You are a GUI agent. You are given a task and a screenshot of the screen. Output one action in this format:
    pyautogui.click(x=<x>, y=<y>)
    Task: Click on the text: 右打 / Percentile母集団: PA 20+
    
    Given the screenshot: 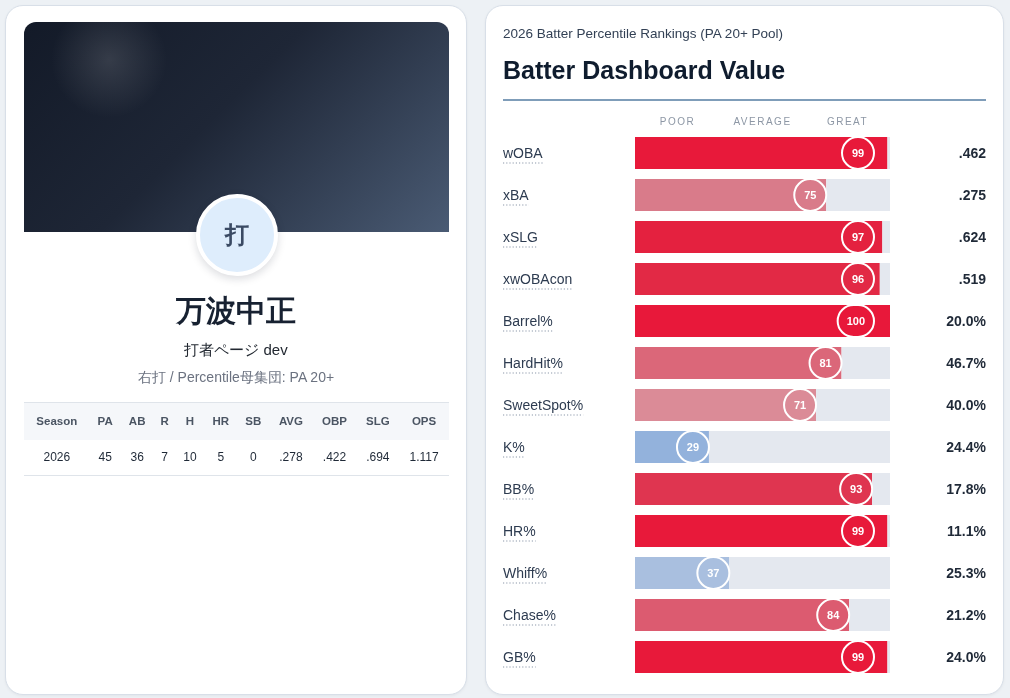 What is the action you would take?
    pyautogui.click(x=236, y=377)
    